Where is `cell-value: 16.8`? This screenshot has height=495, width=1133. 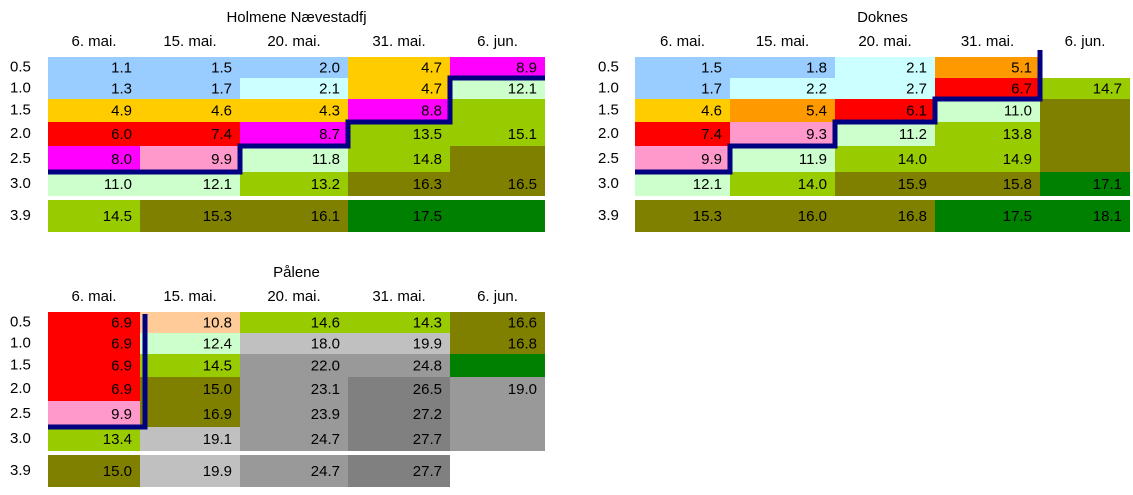
cell-value: 16.8 is located at coordinates (912, 216).